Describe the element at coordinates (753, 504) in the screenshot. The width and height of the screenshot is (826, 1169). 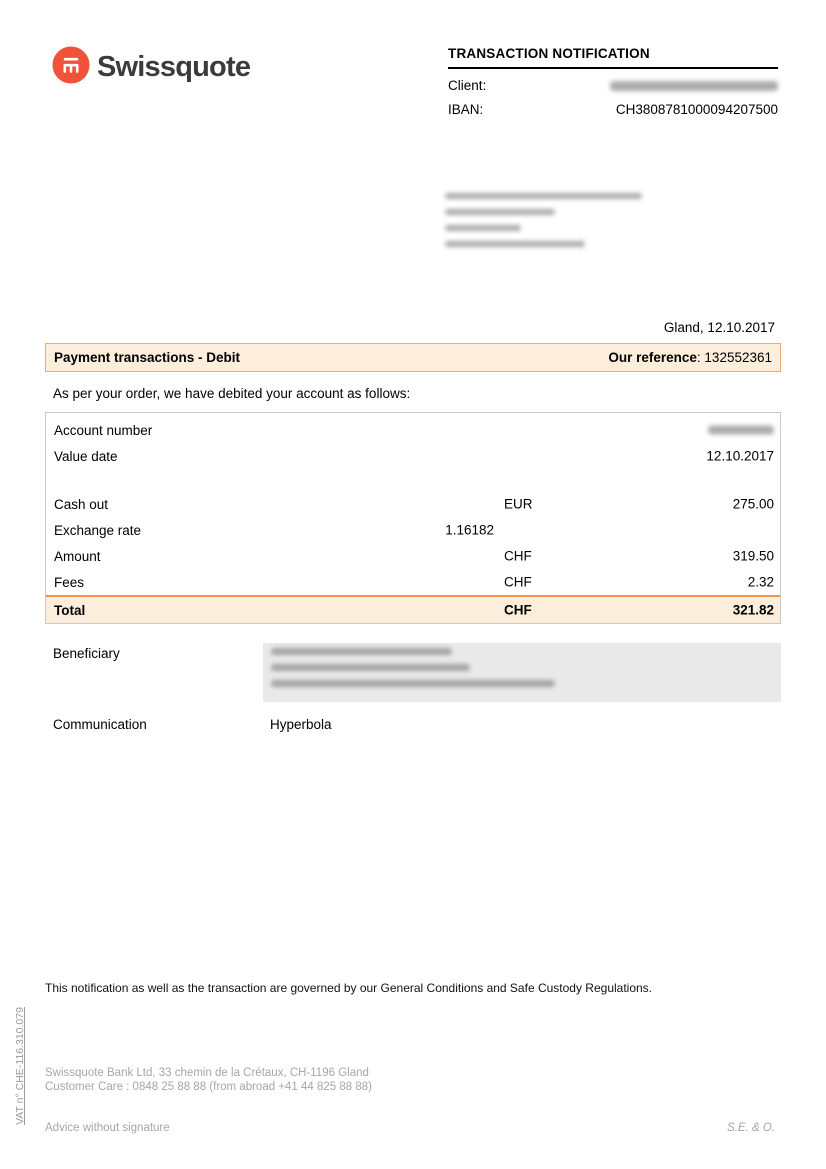
I see `row-value: 275.00` at that location.